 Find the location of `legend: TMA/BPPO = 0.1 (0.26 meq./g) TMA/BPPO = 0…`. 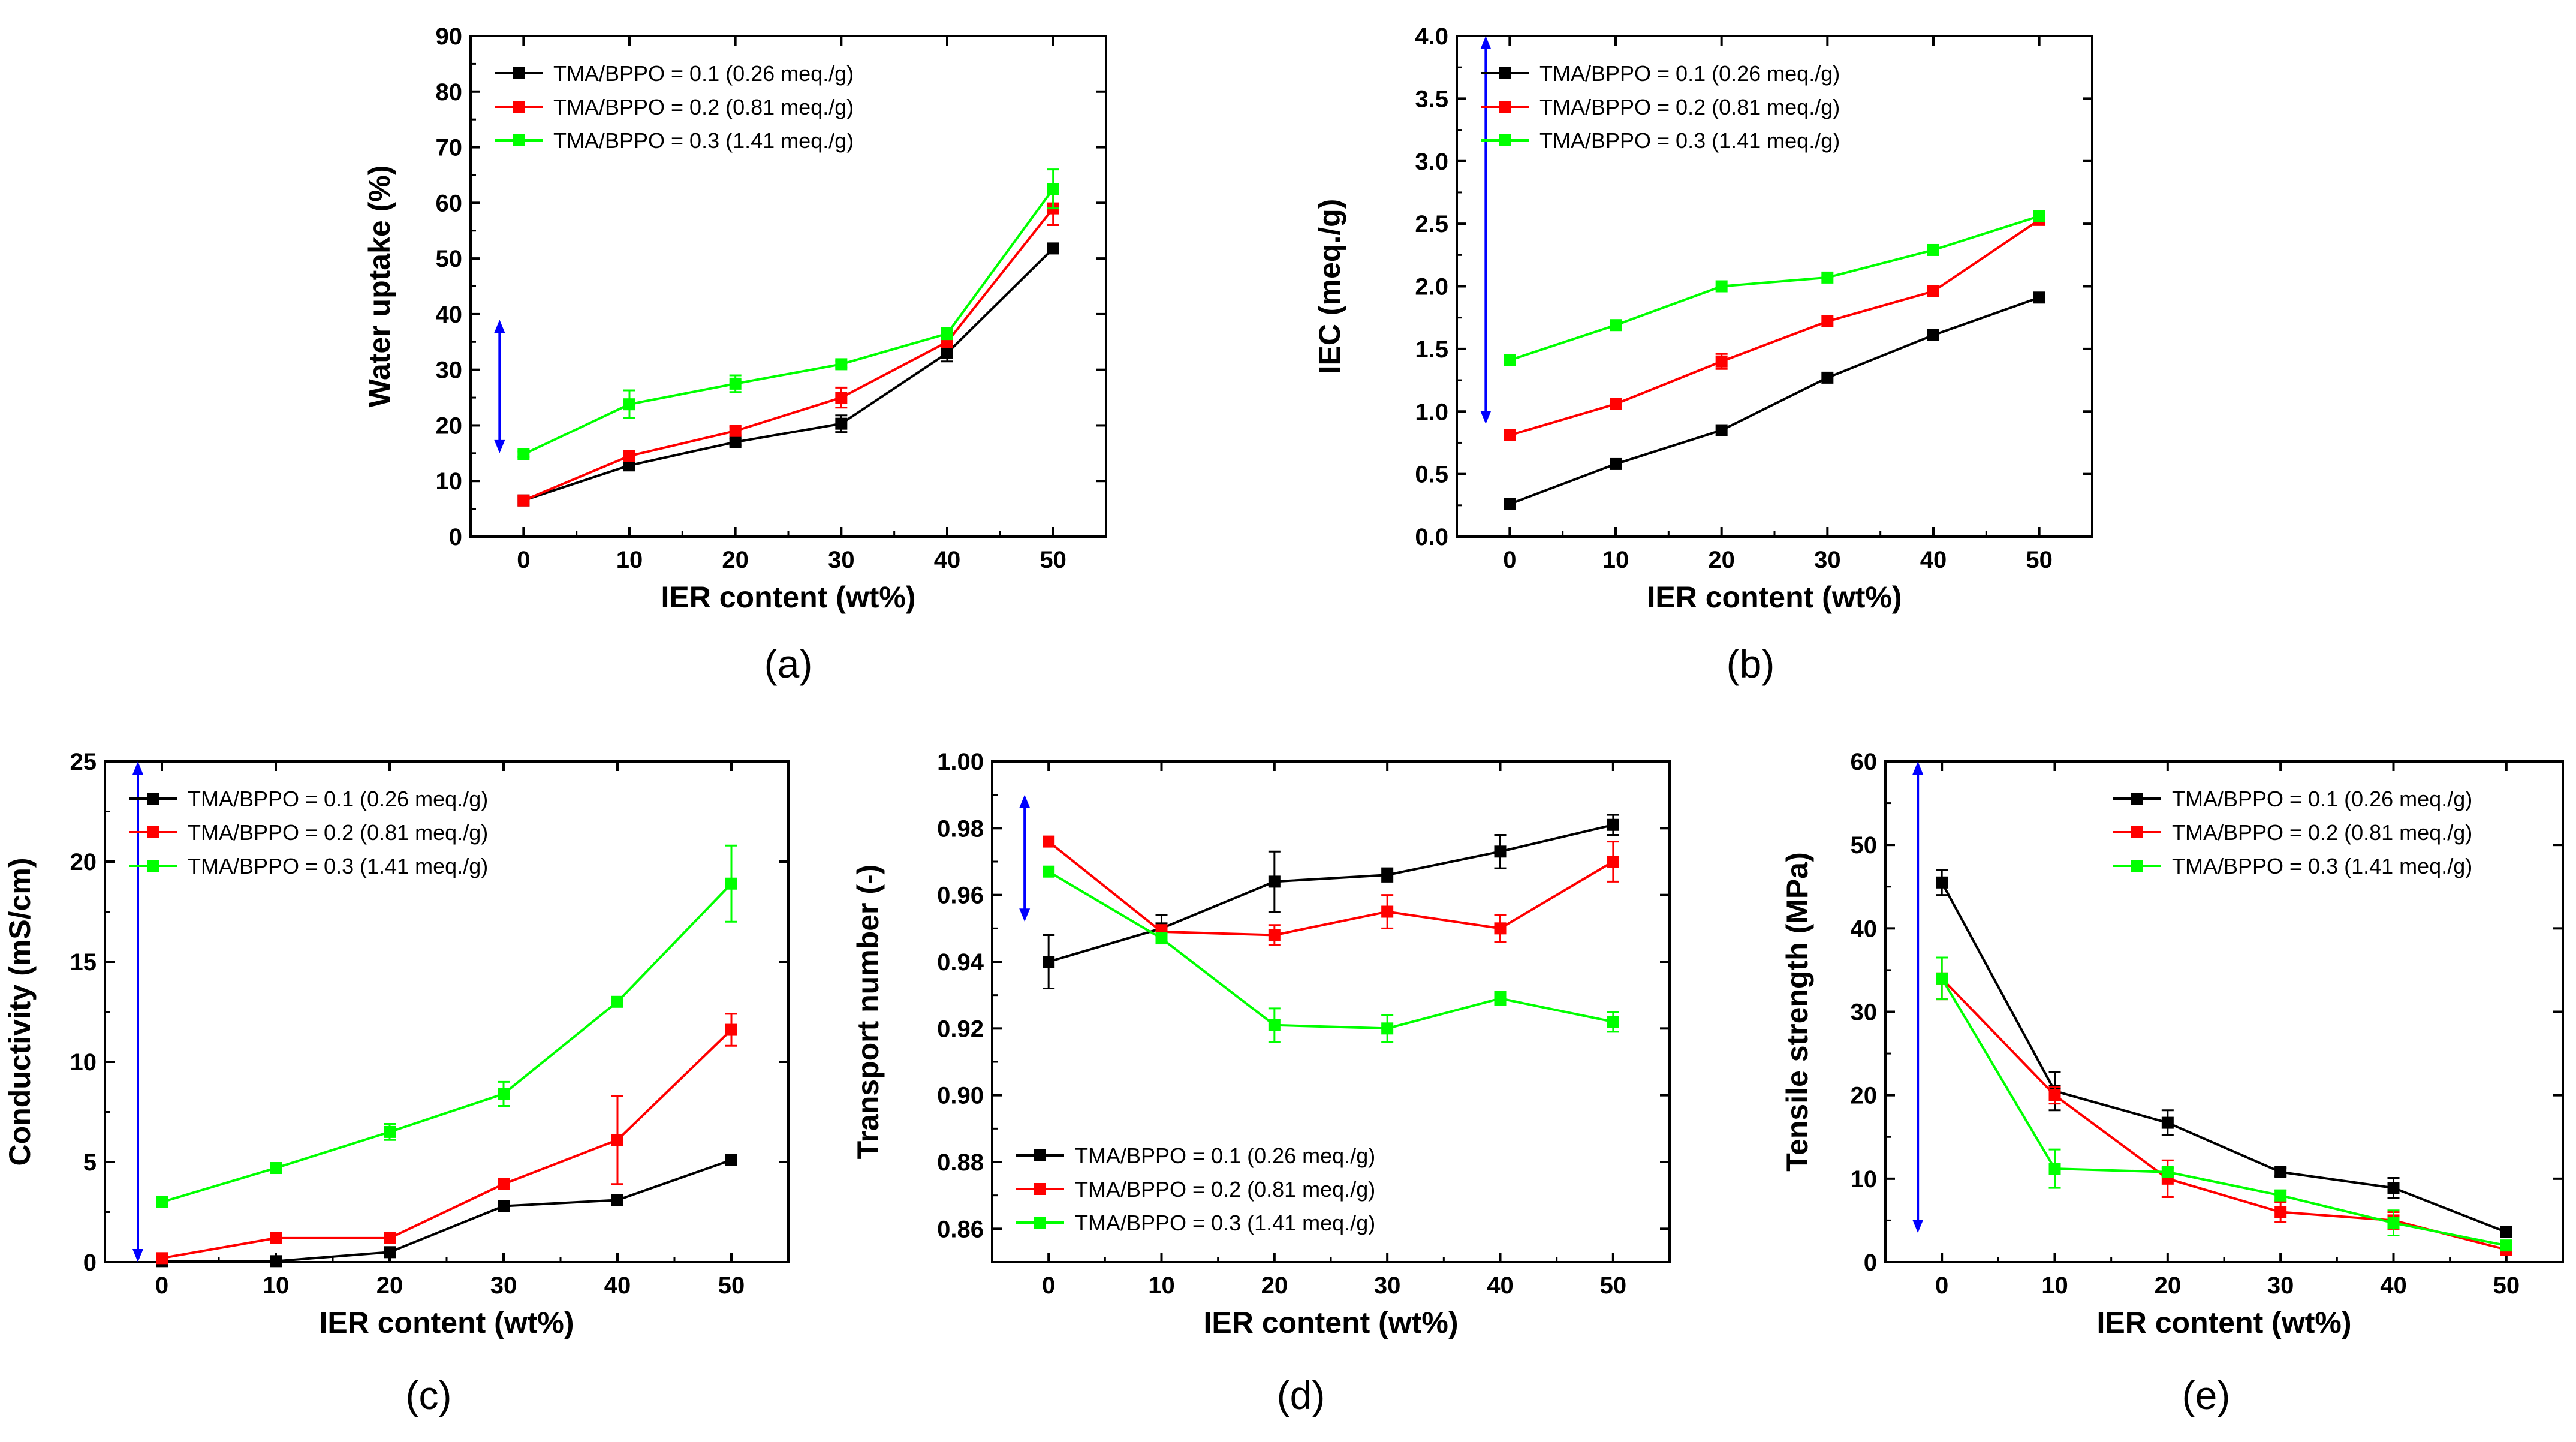

legend: TMA/BPPO = 0.1 (0.26 meq./g) TMA/BPPO = 0… is located at coordinates (309, 832).